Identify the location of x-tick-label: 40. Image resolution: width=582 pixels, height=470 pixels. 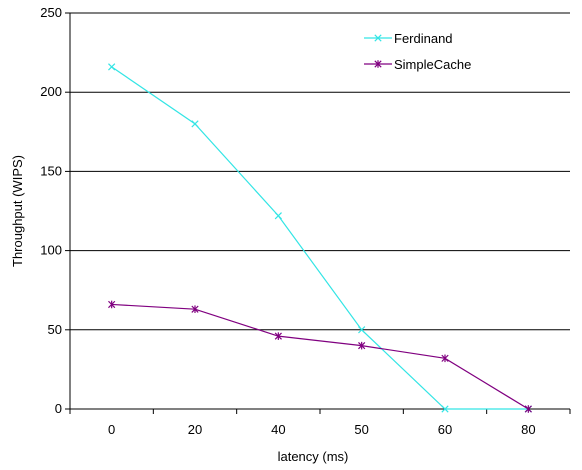
(278, 429).